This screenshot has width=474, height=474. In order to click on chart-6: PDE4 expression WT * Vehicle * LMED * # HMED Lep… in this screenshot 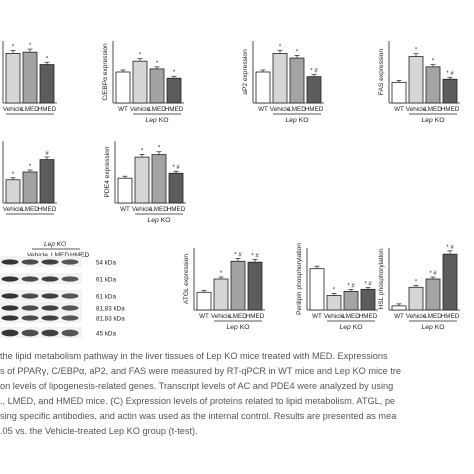, I will do `click(145, 182)`.